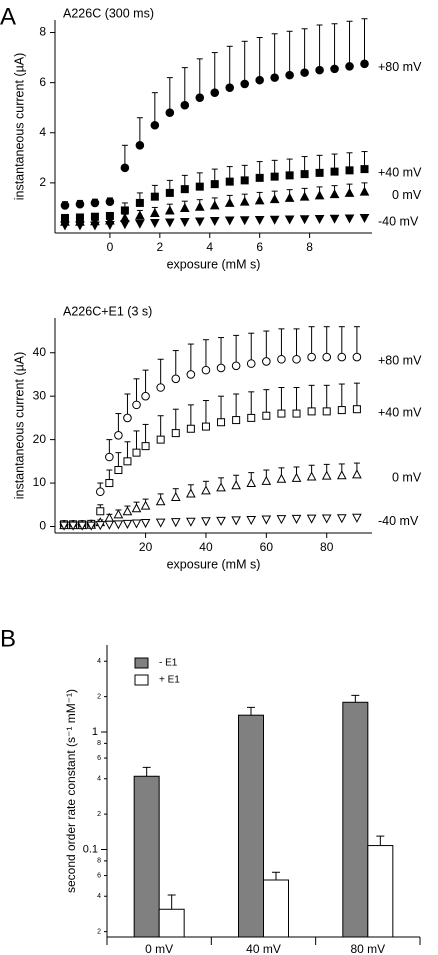 The image size is (438, 955). Describe the element at coordinates (90, 849) in the screenshot. I see `y-tick-label: 0.1` at that location.